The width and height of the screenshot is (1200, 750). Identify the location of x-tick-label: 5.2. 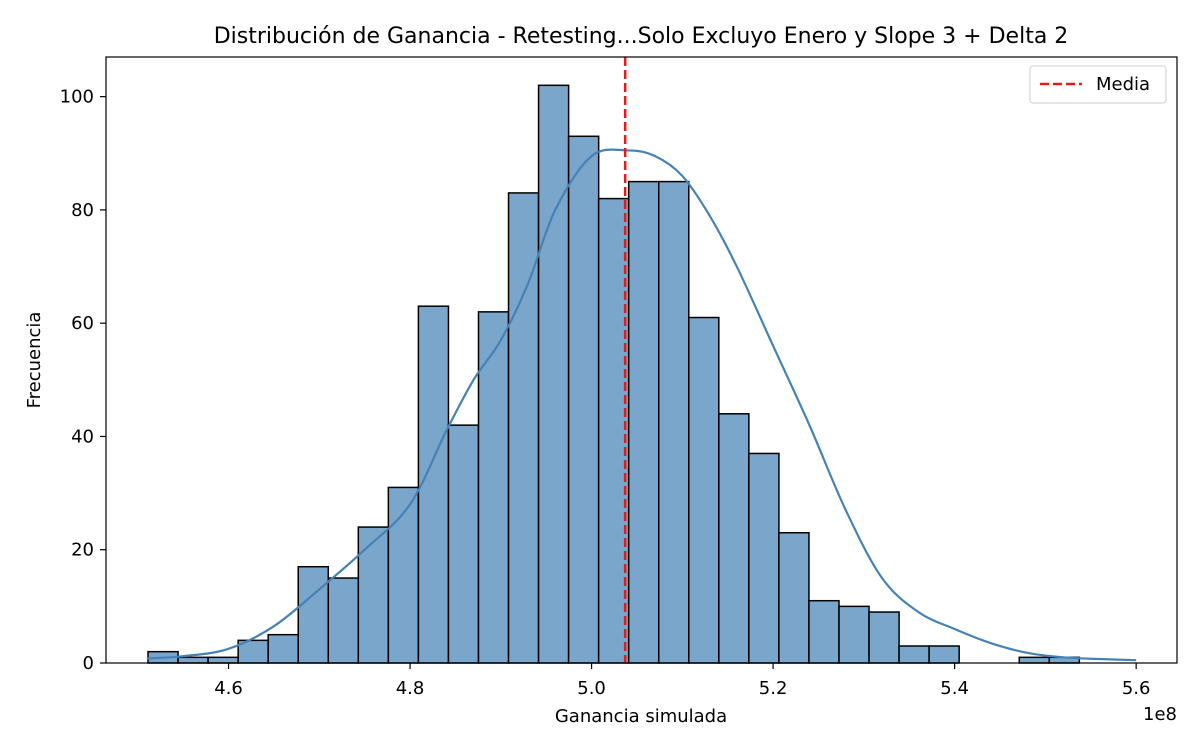
(773, 688).